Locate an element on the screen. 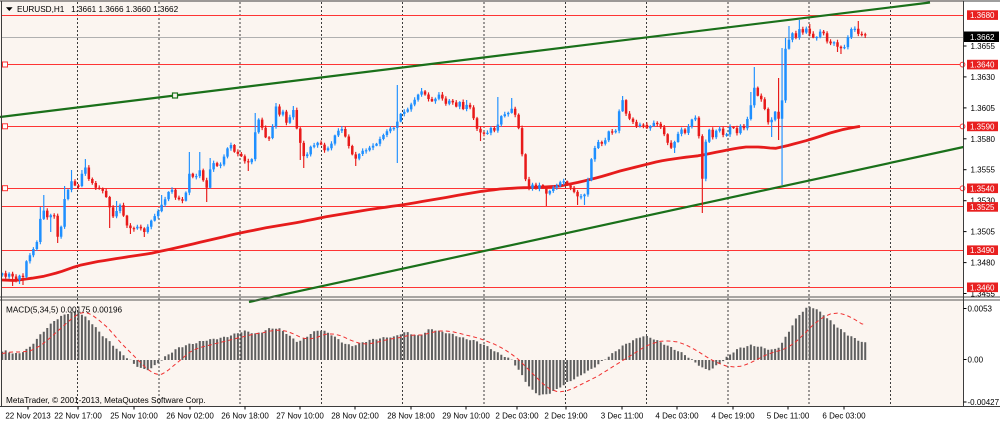  svg-text: 22 Nov 2013 is located at coordinates (28, 416).